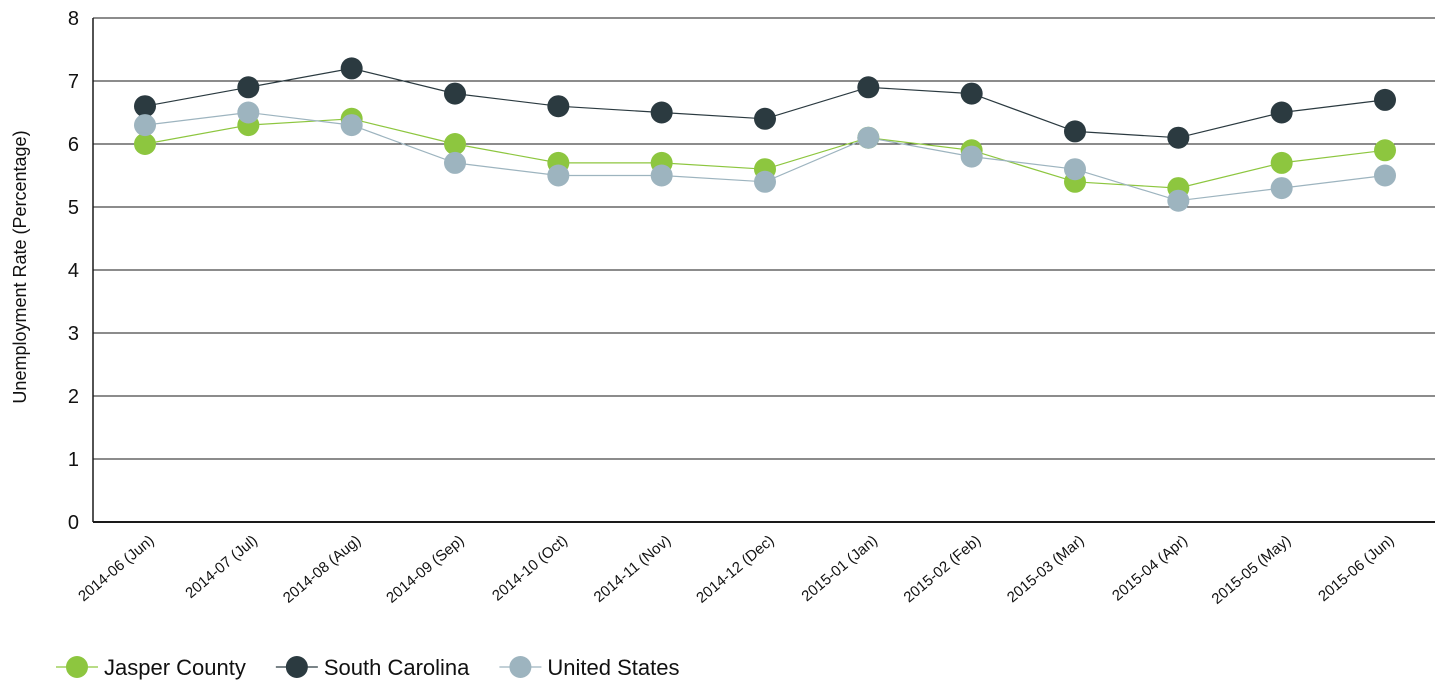  What do you see at coordinates (73, 19) in the screenshot?
I see `y-tick-label: 8` at bounding box center [73, 19].